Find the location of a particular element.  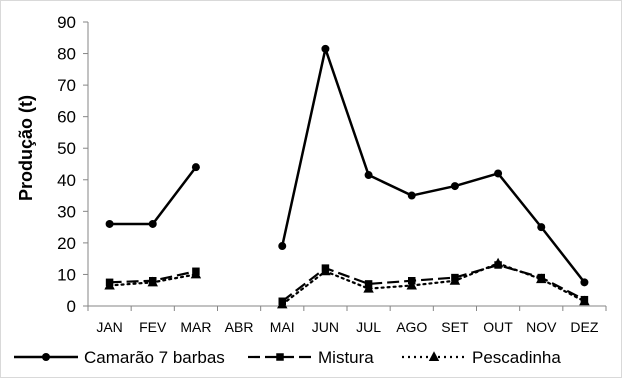

x-tick-label: SET is located at coordinates (455, 327).